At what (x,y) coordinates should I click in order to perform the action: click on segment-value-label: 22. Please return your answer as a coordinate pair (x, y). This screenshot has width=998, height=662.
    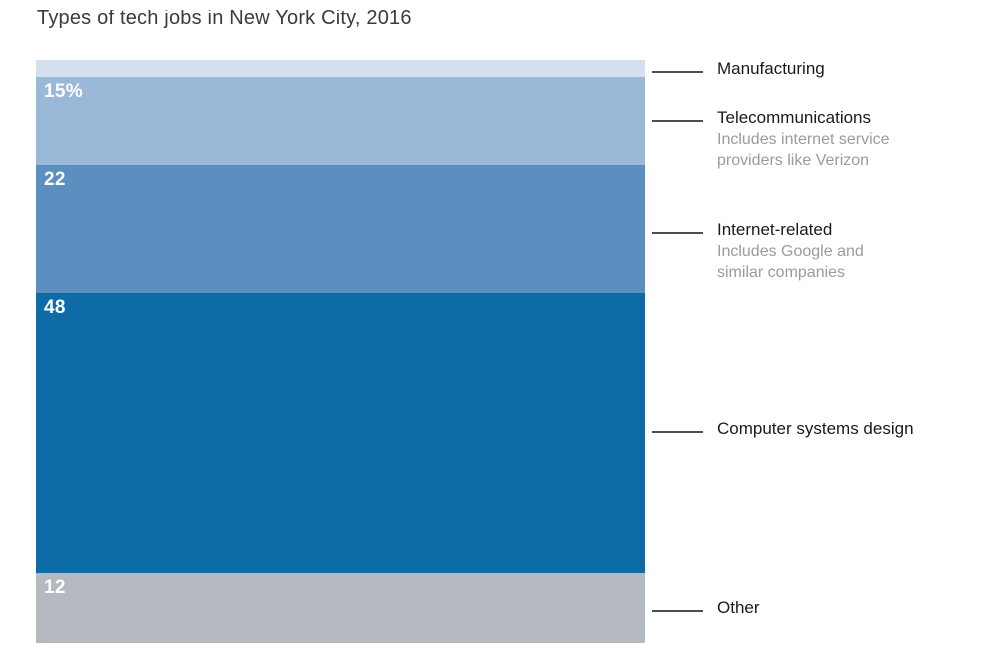
    Looking at the image, I should click on (55, 179).